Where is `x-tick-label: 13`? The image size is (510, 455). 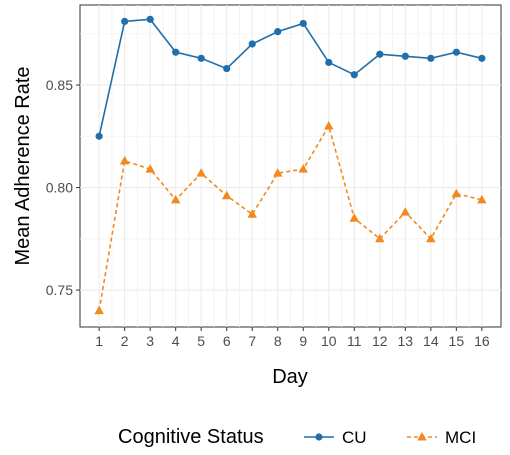 x-tick-label: 13 is located at coordinates (406, 341).